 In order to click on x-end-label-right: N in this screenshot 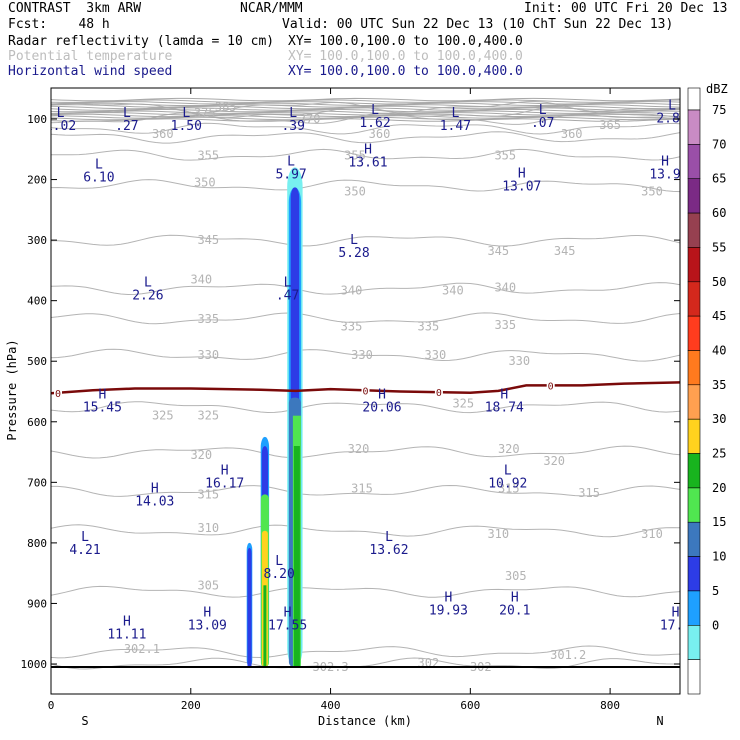, I will do `click(659, 721)`.